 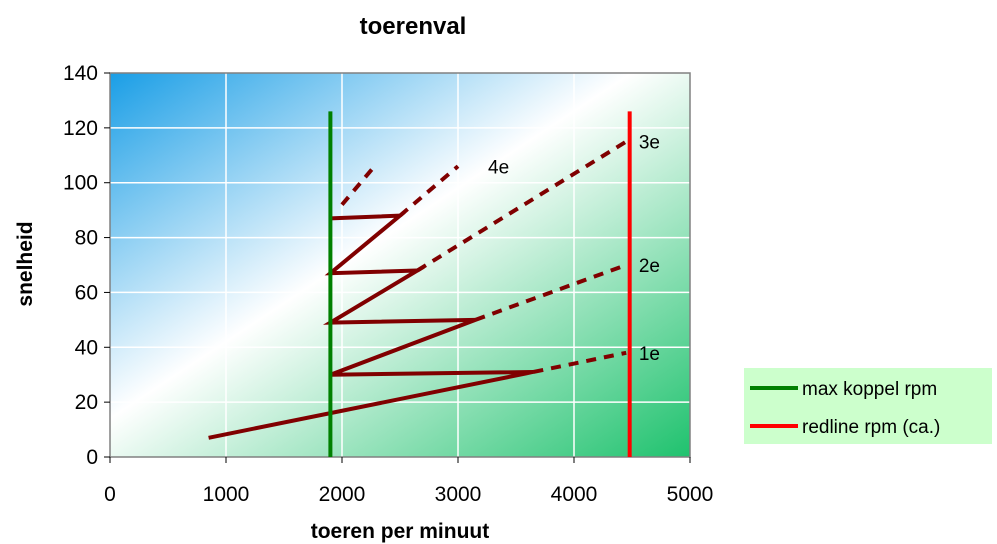 I want to click on gear-label: 4e, so click(x=498, y=167).